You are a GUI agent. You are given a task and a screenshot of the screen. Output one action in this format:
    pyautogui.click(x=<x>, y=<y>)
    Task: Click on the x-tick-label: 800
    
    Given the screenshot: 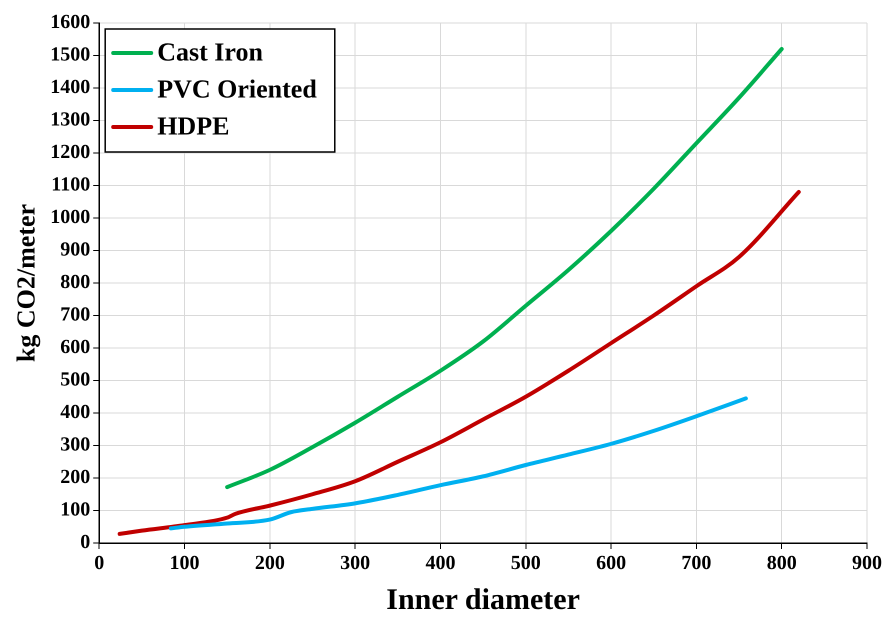 What is the action you would take?
    pyautogui.click(x=781, y=563)
    